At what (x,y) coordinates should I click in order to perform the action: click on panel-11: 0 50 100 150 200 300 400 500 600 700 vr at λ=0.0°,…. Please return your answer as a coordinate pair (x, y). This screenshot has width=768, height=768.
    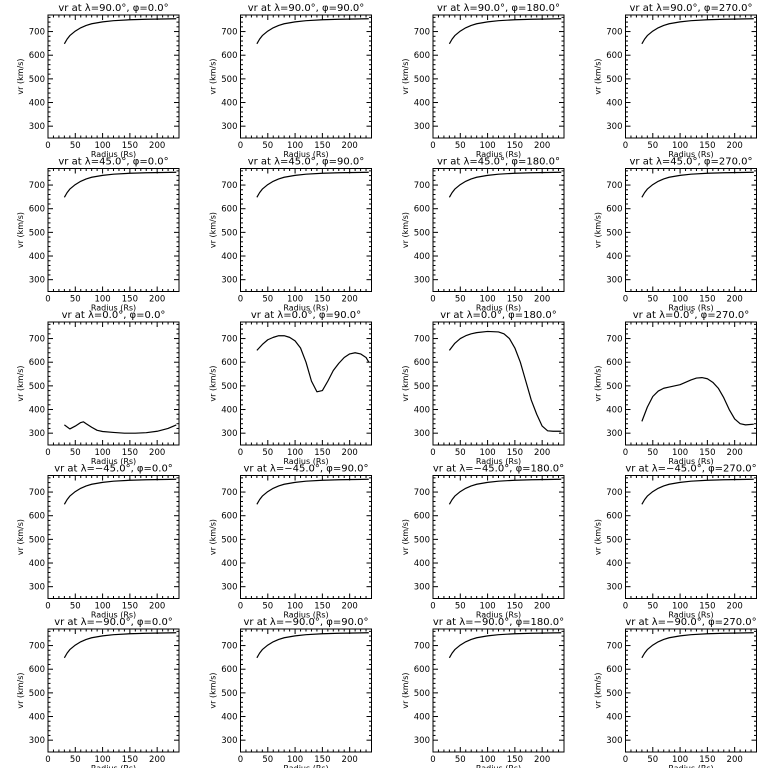
    Looking at the image, I should click on (483, 388).